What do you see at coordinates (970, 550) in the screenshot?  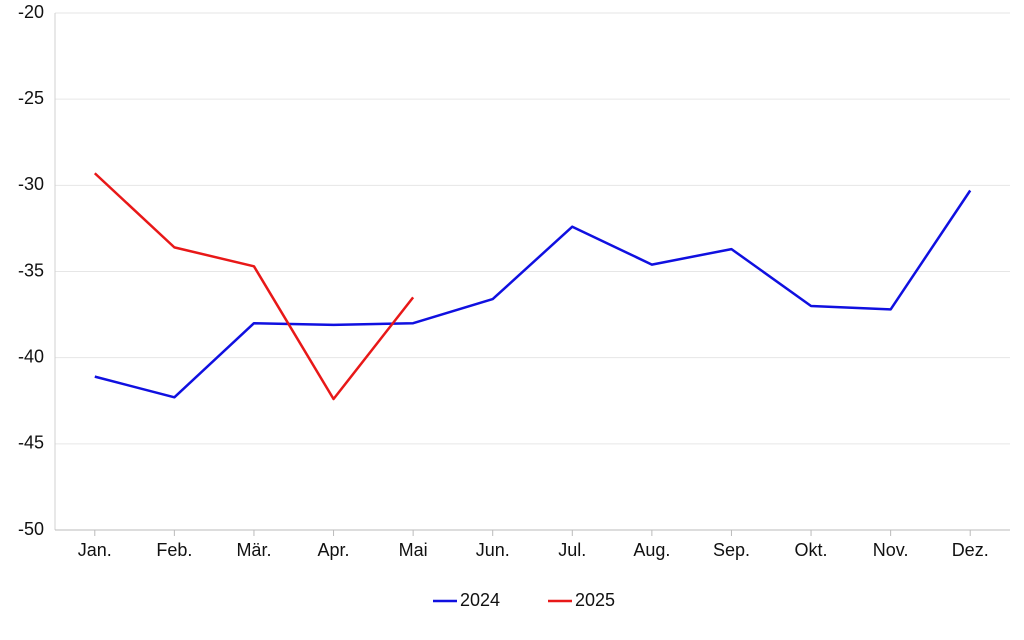 I see `x-tick-label: Dez.` at bounding box center [970, 550].